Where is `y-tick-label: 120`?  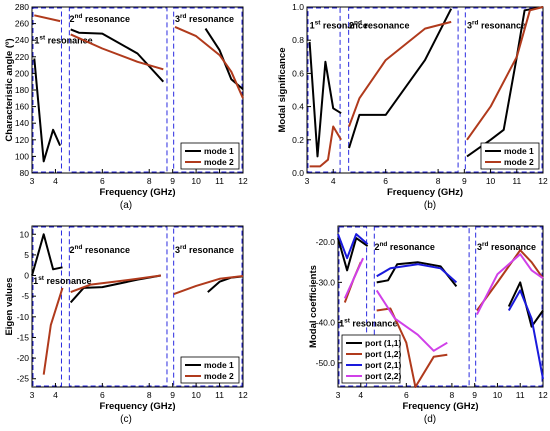
y-tick-label: 120 is located at coordinates (22, 140).